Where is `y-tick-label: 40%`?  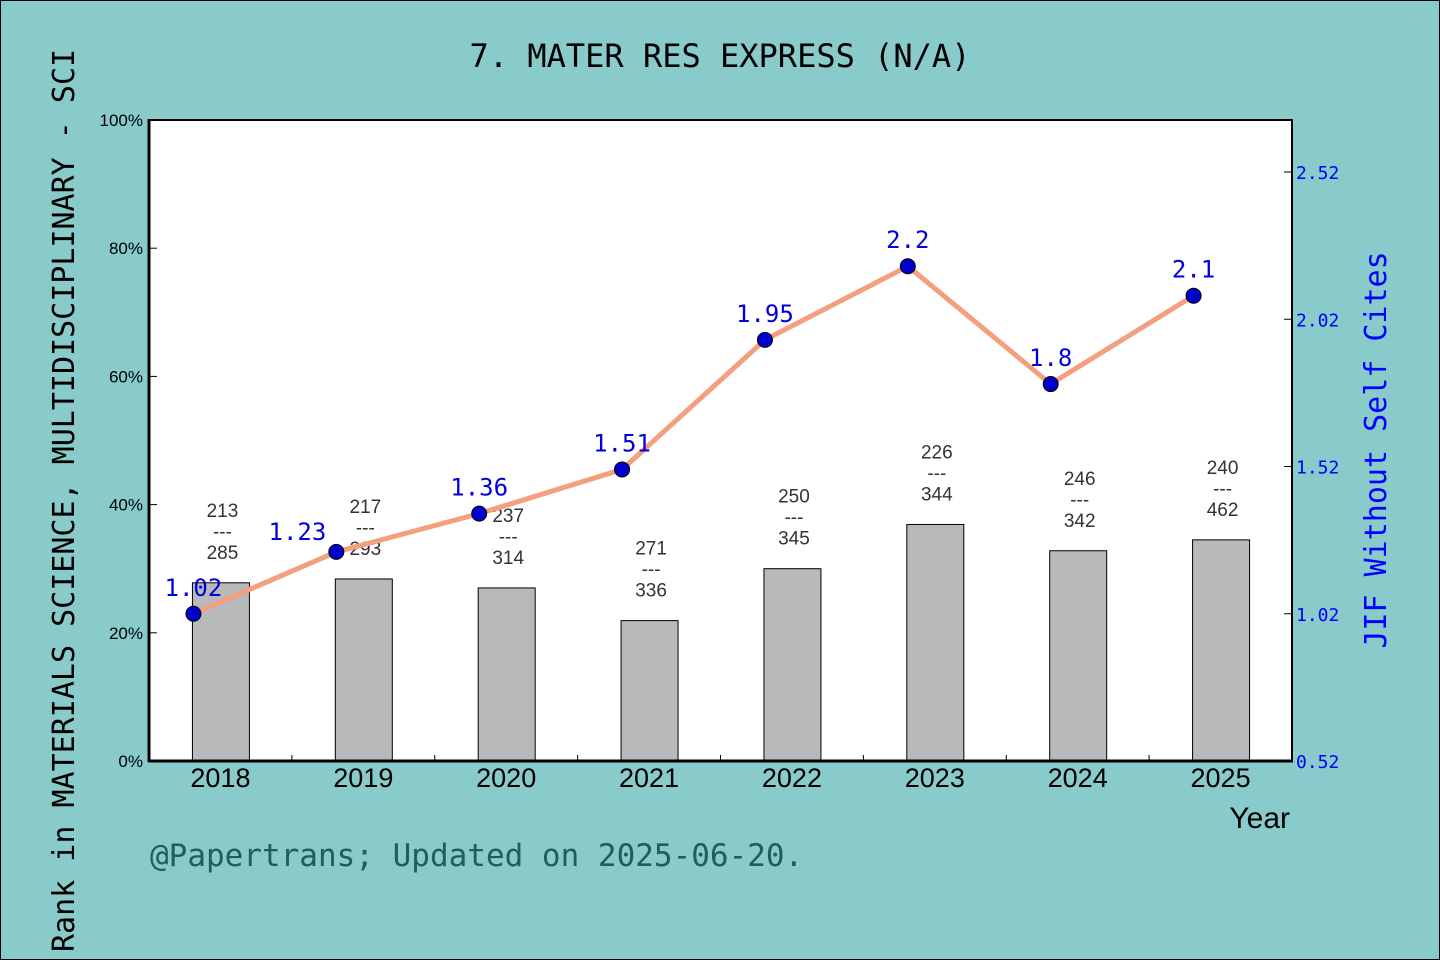
y-tick-label: 40% is located at coordinates (126, 505).